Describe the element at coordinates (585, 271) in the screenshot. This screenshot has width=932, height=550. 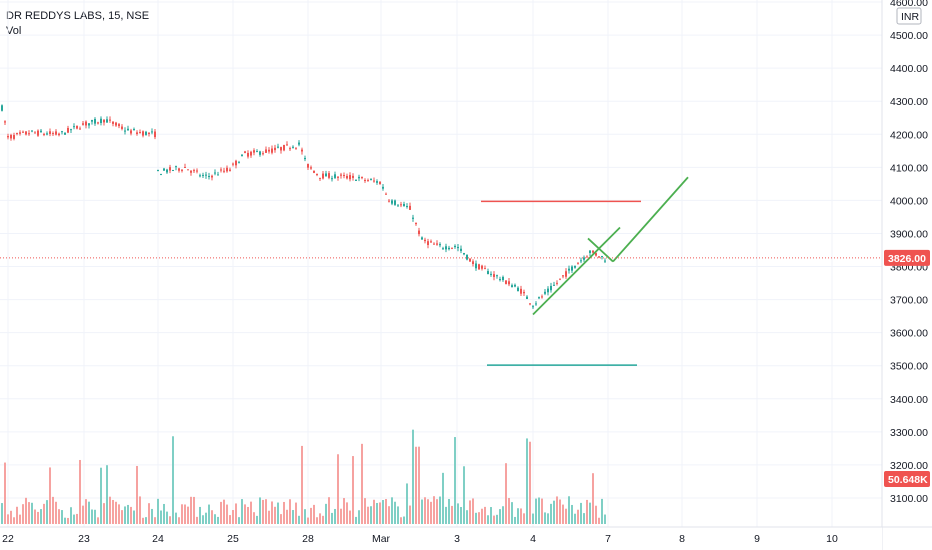
I see `drawing-tools` at that location.